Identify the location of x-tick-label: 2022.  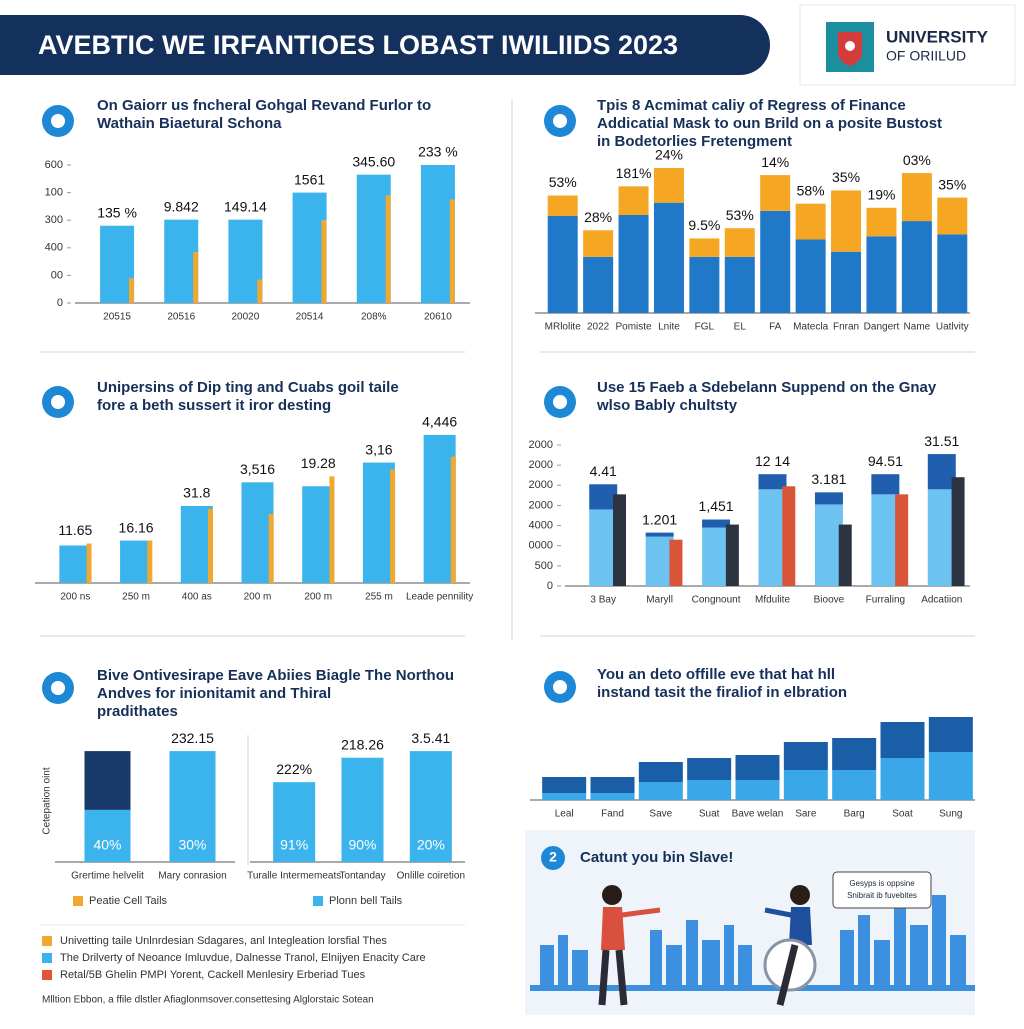
(598, 327).